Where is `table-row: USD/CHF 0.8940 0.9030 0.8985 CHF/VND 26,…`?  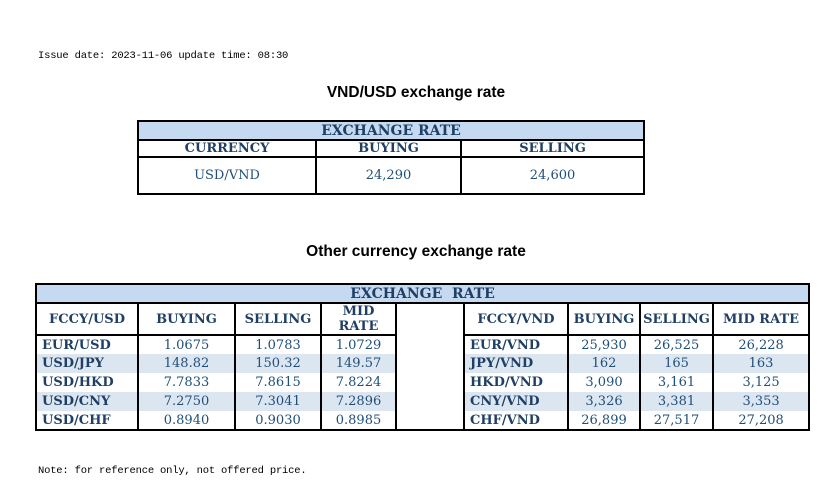
table-row: USD/CHF 0.8940 0.9030 0.8985 CHF/VND 26,… is located at coordinates (423, 420).